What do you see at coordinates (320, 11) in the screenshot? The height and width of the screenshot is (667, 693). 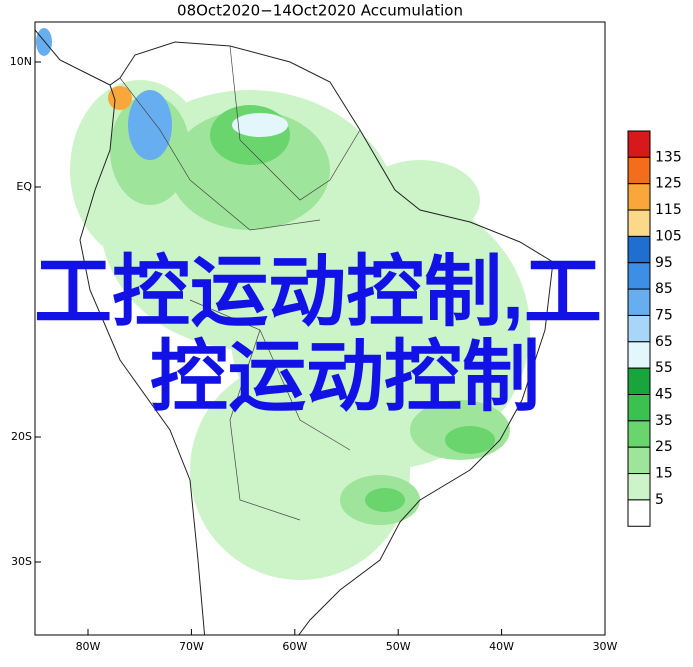 I see `map-title: 08Oct2020−14Oct2020 Accumulation` at bounding box center [320, 11].